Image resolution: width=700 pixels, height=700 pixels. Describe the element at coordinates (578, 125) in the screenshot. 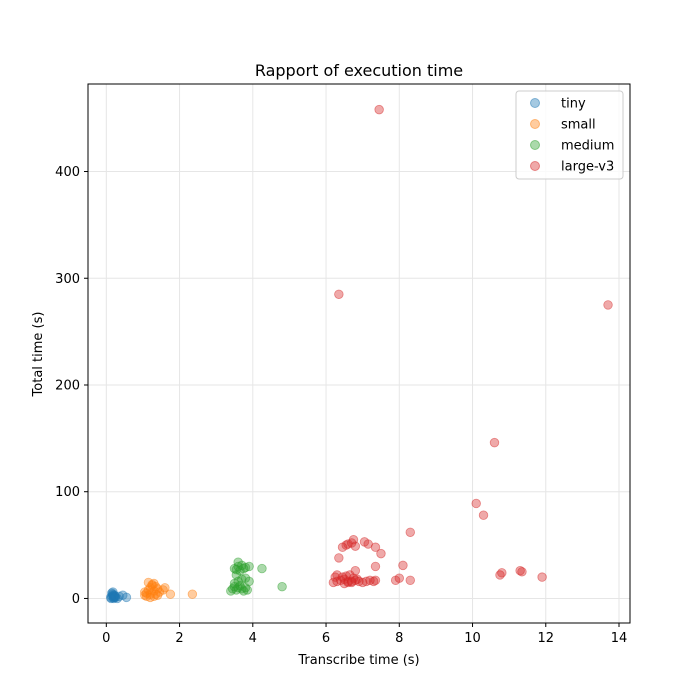

I see `legend-label-small: small` at that location.